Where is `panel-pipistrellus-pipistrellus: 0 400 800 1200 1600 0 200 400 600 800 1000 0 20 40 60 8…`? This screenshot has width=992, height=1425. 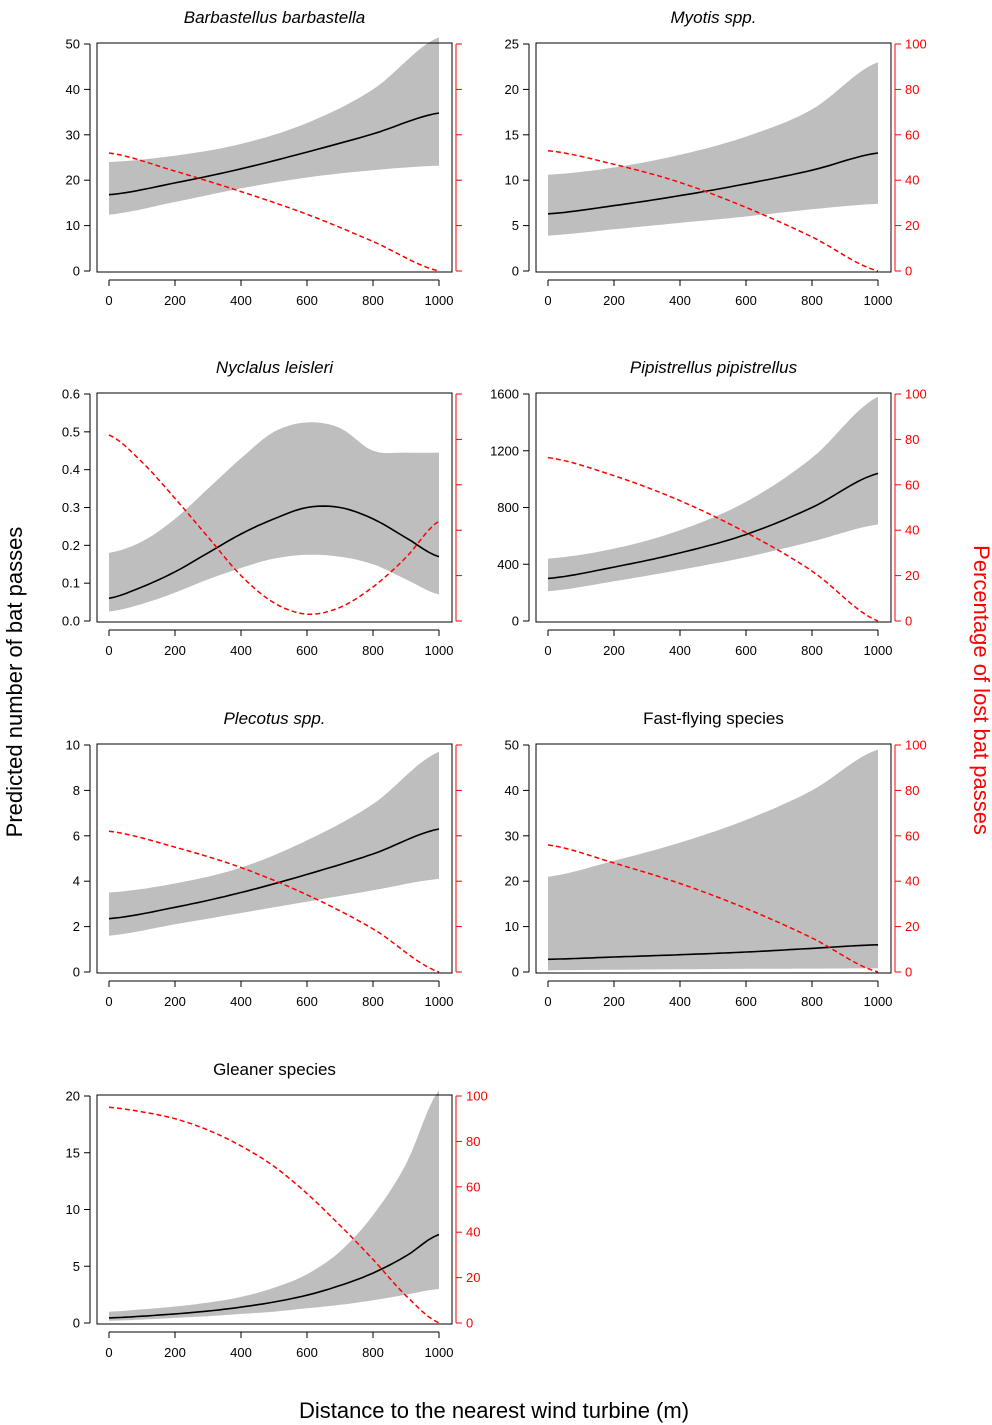
panel-pipistrellus-pipistrellus: 0 400 800 1200 1600 0 200 400 600 800 1000 0 20 40 60 8… is located at coordinates (708, 508).